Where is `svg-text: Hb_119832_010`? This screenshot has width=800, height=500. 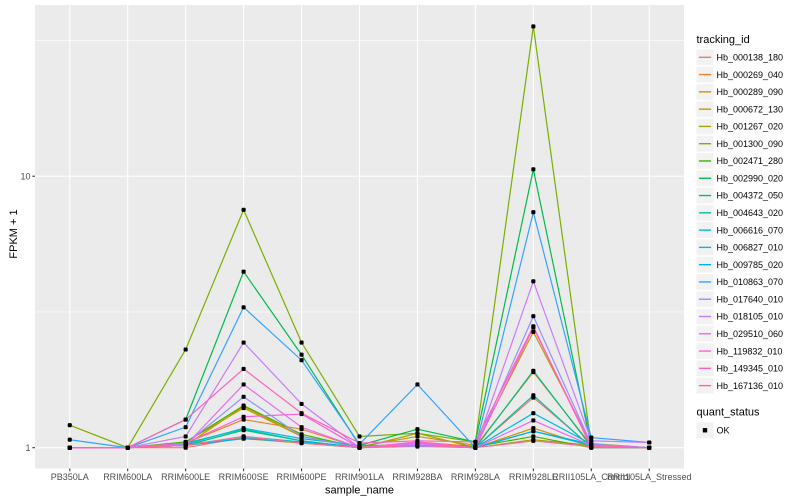 svg-text: Hb_119832_010 is located at coordinates (750, 351).